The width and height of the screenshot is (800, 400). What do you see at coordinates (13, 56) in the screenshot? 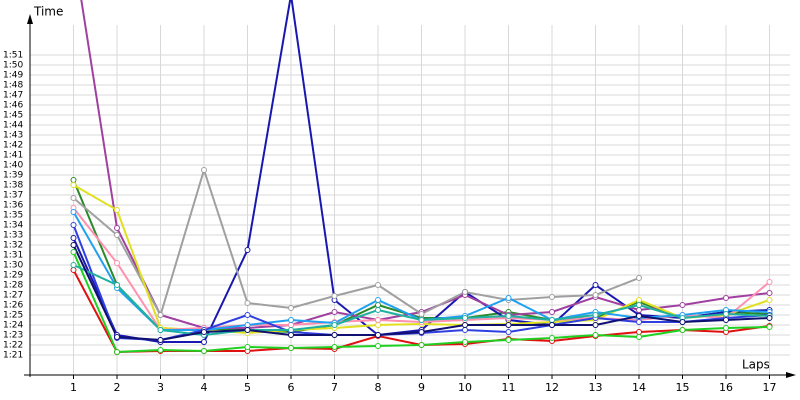
I see `y-tick-label: 1:51` at bounding box center [13, 56].